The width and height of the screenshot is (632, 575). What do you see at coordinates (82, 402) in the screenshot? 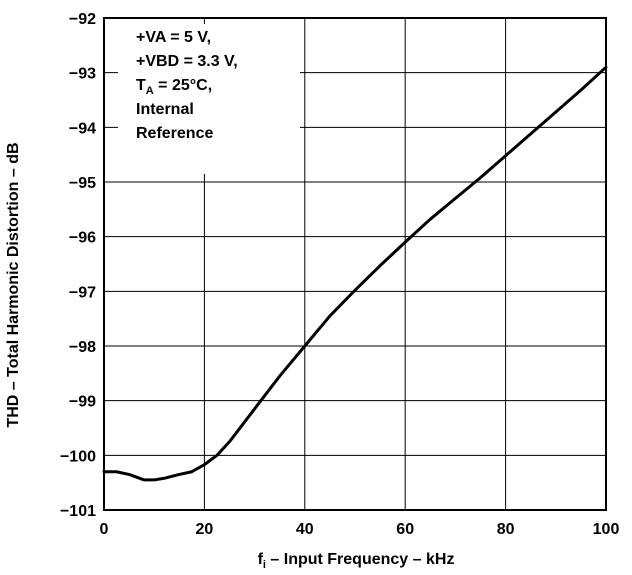
I see `y-tick-label: −99` at bounding box center [82, 402].